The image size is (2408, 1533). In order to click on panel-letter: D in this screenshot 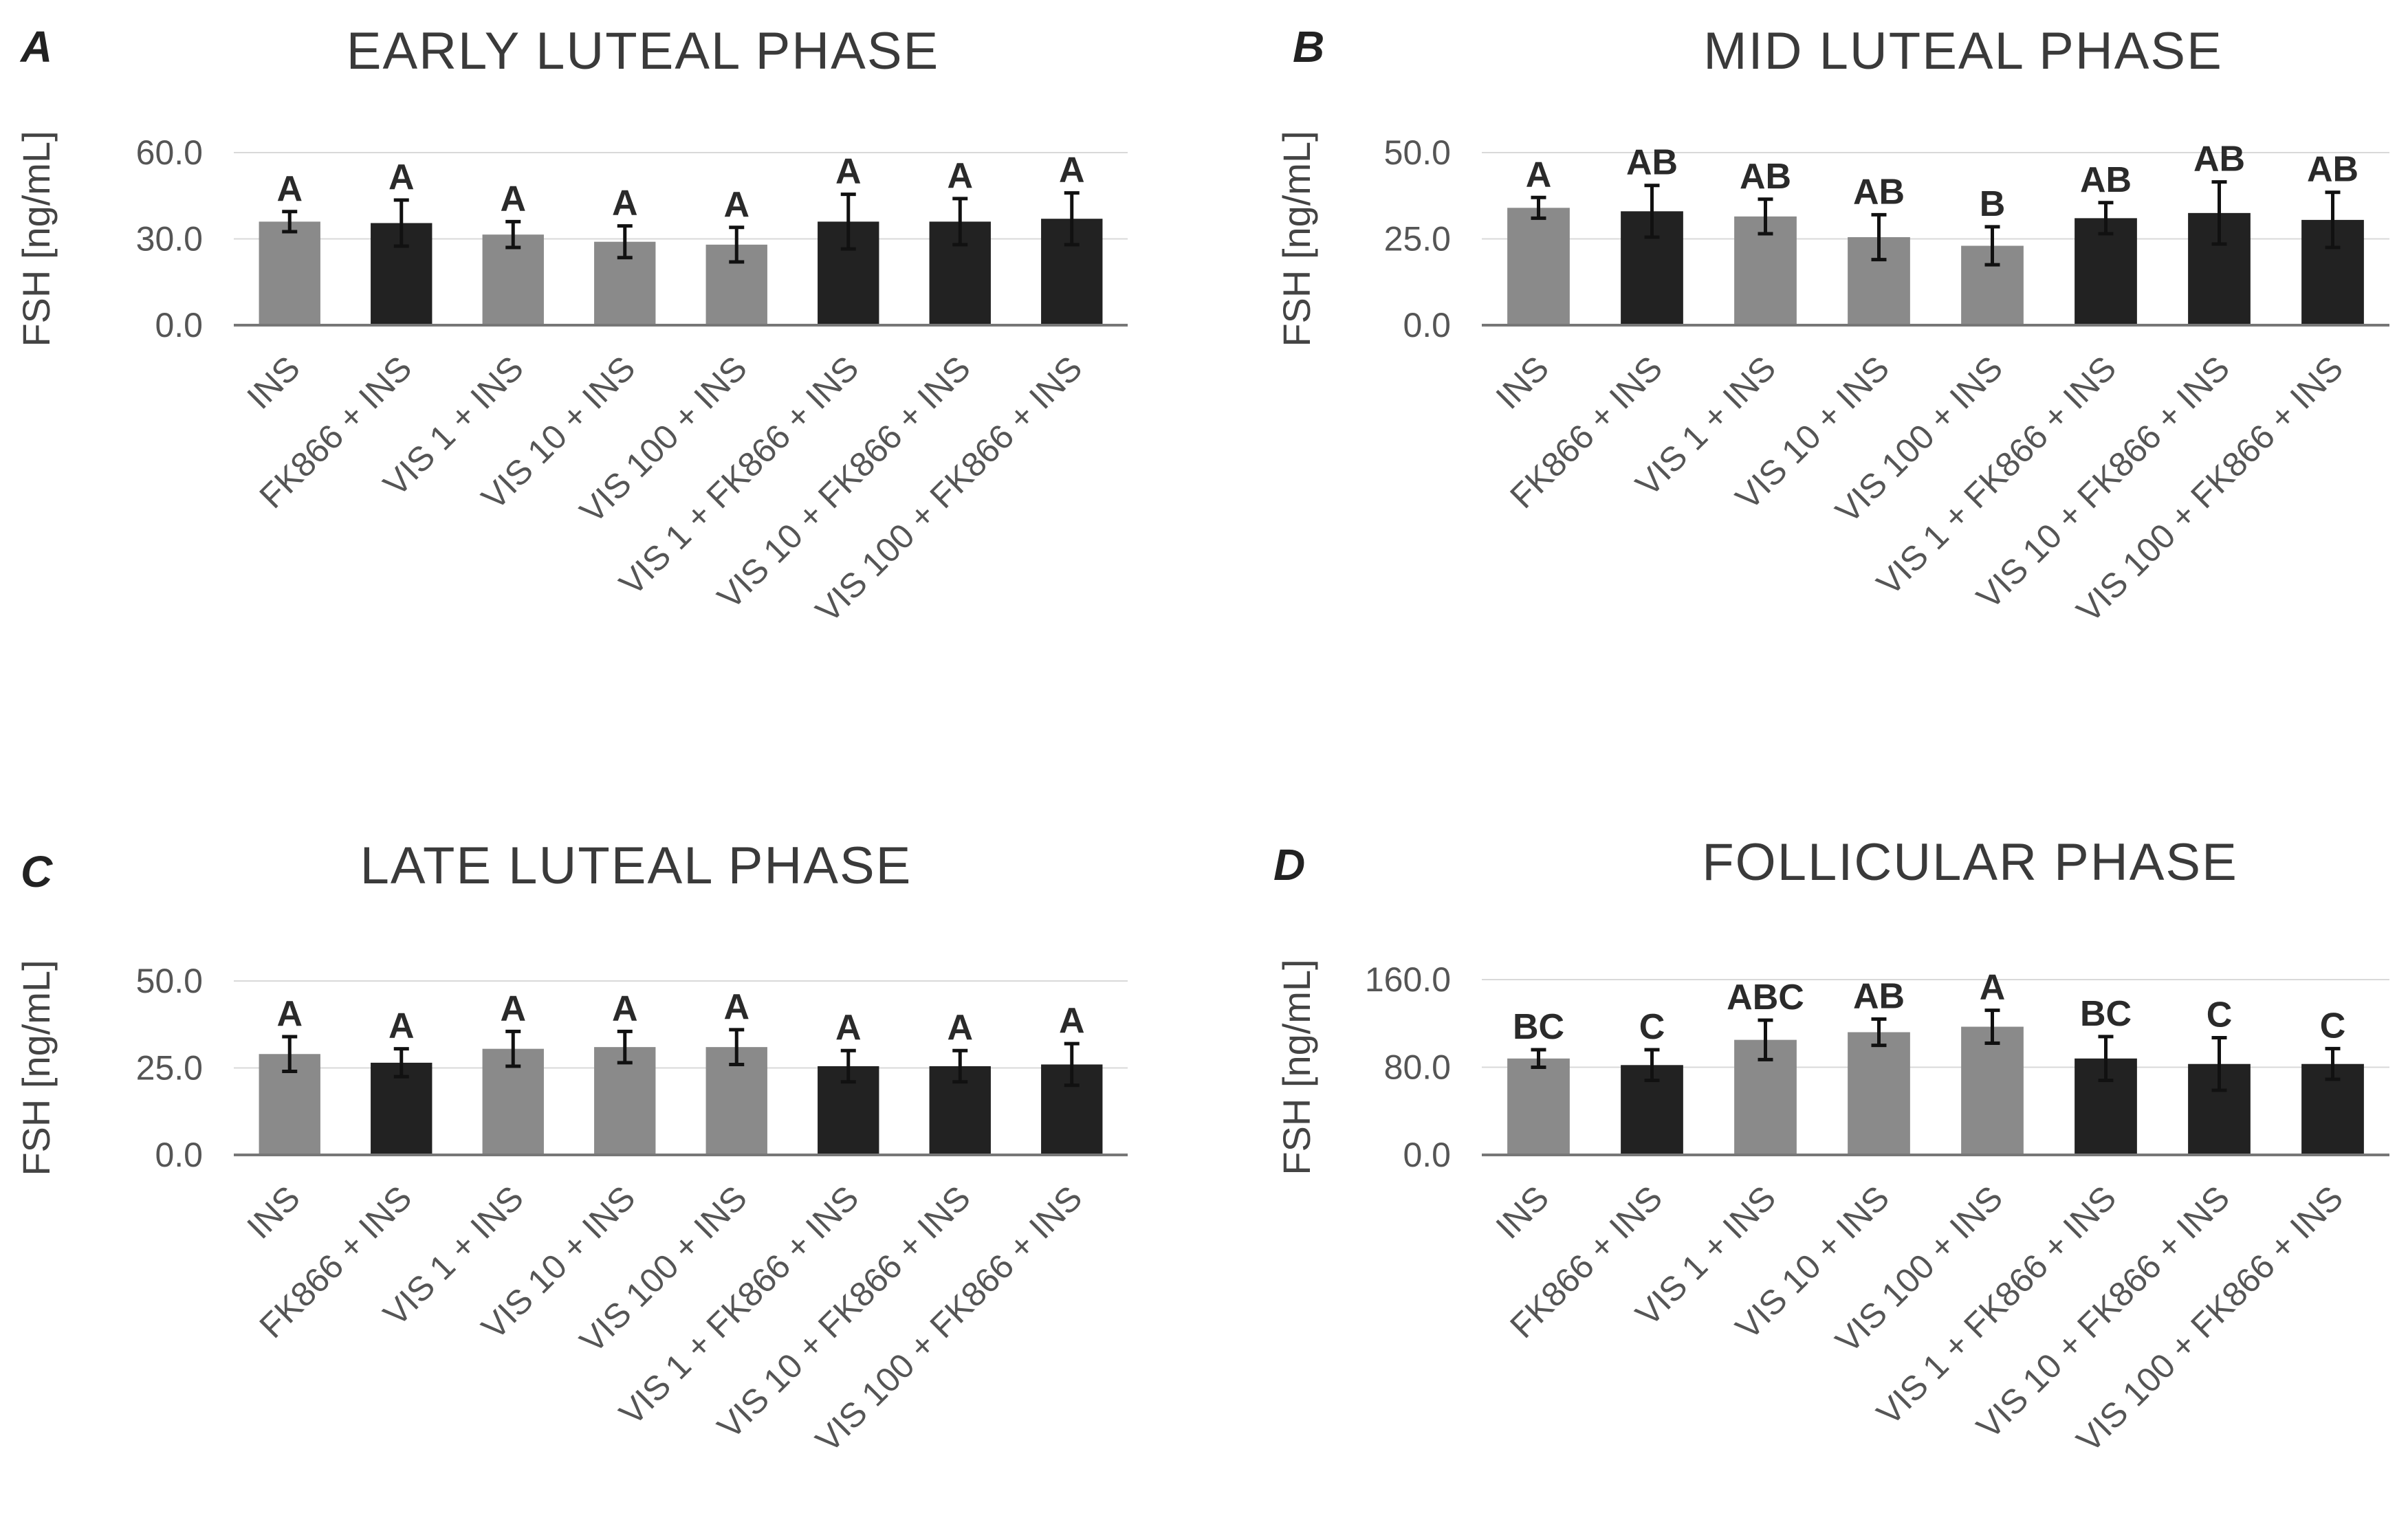, I will do `click(1289, 865)`.